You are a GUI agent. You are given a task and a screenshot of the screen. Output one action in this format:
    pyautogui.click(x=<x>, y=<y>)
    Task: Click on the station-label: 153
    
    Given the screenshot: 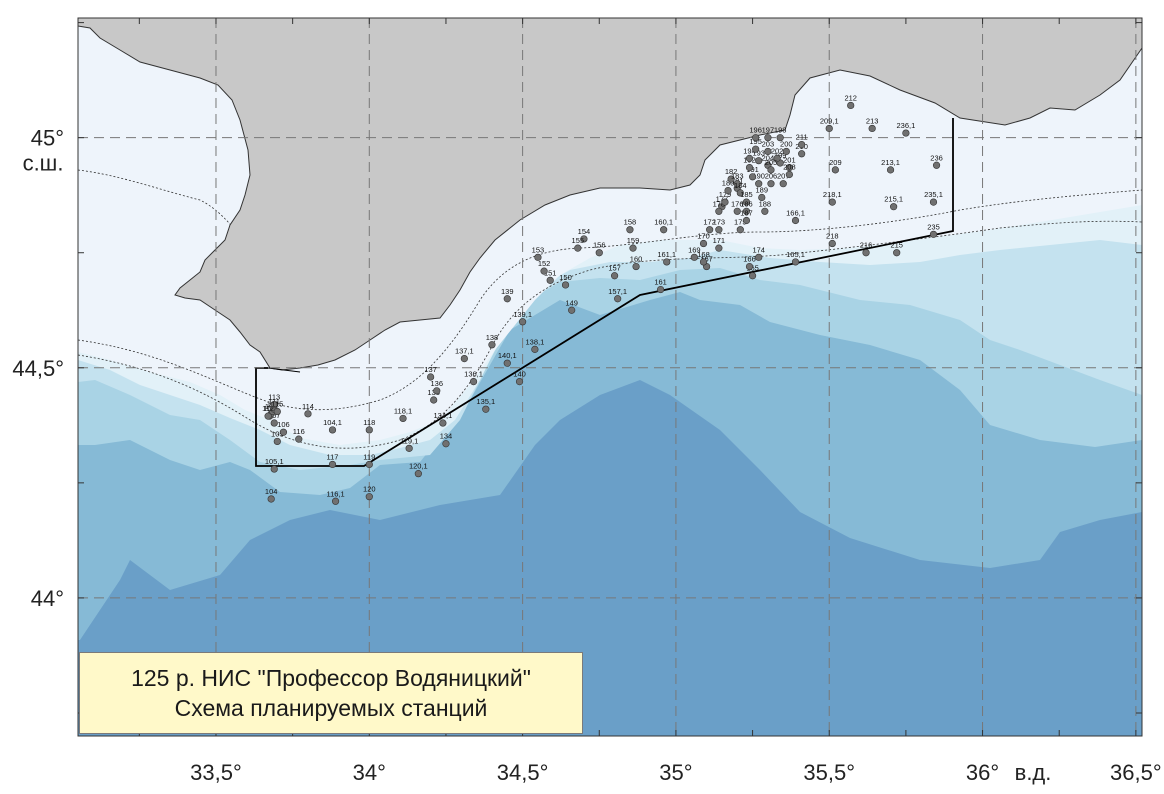 What is the action you would take?
    pyautogui.click(x=538, y=249)
    